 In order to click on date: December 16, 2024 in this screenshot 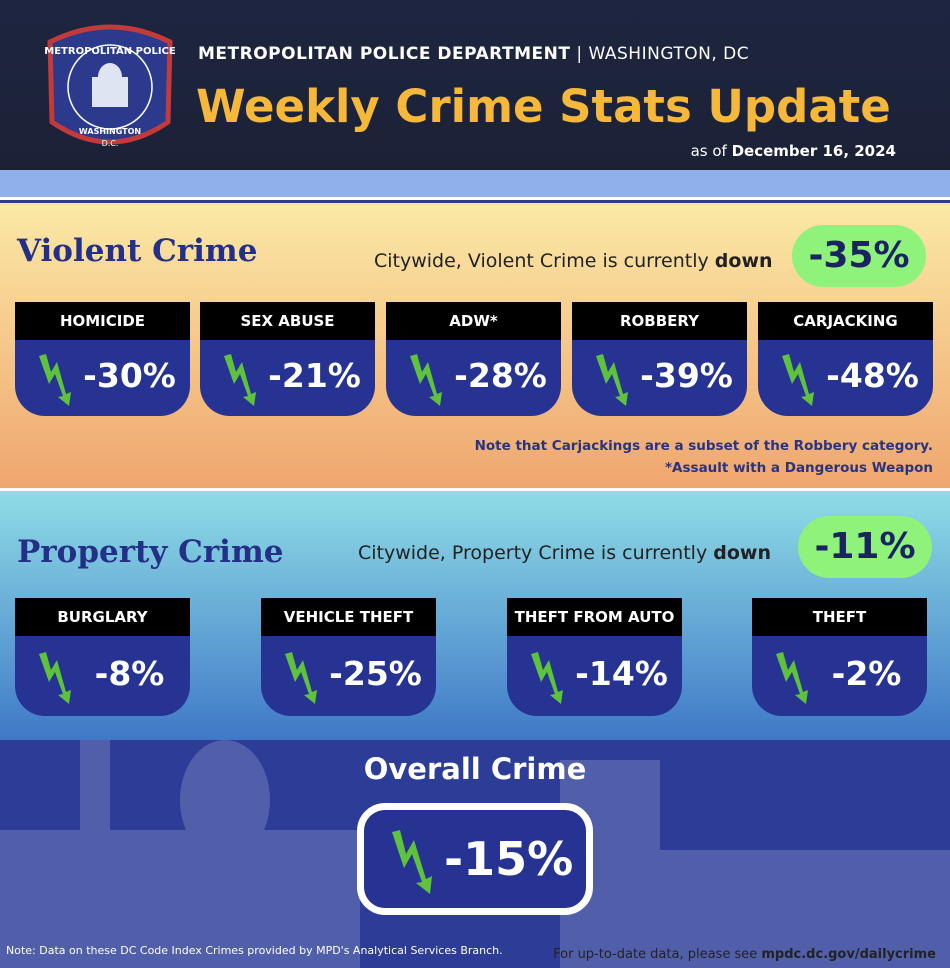, I will do `click(813, 151)`.